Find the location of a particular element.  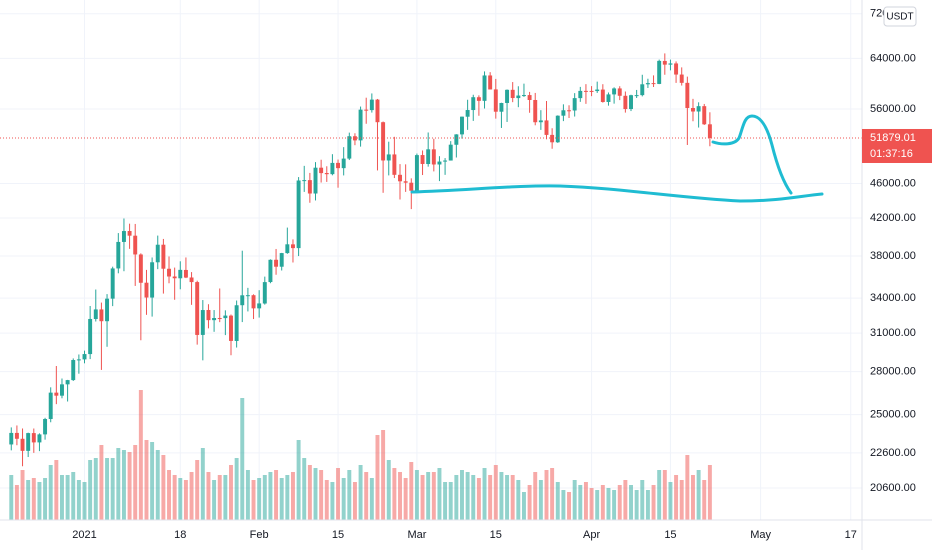

y-tick-label: 38000.00 is located at coordinates (893, 256).